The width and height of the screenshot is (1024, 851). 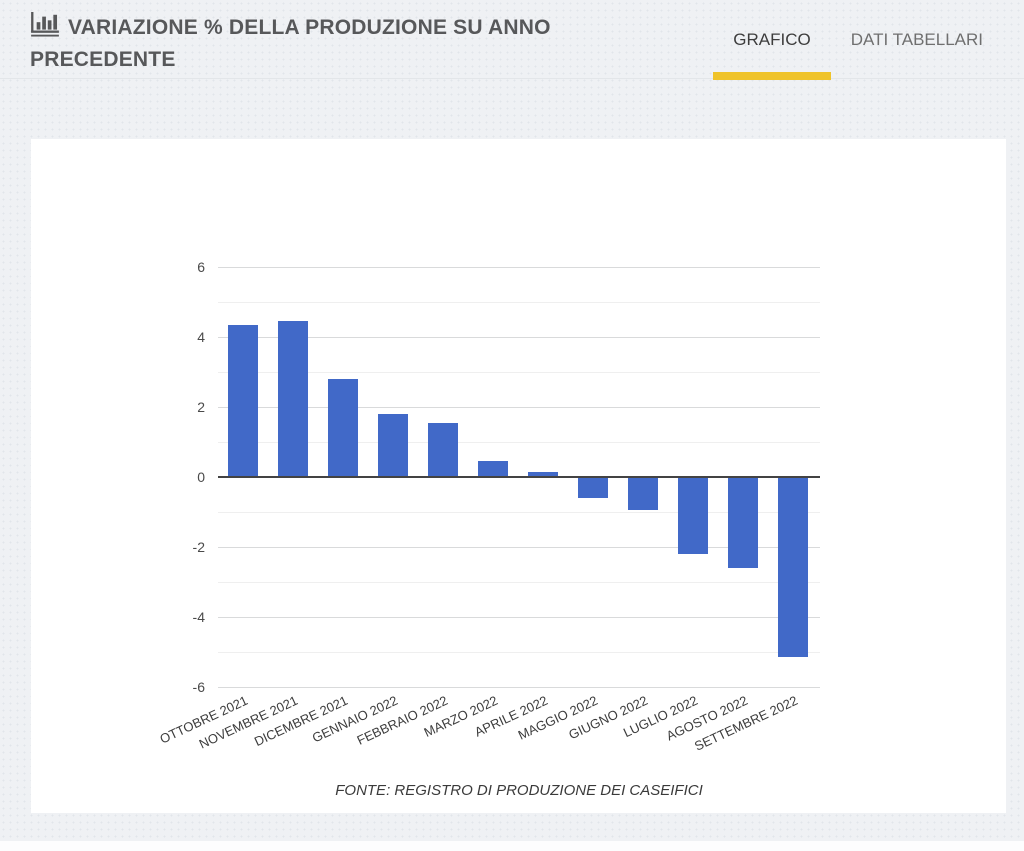 What do you see at coordinates (201, 337) in the screenshot?
I see `y-axis-tick-label: 4` at bounding box center [201, 337].